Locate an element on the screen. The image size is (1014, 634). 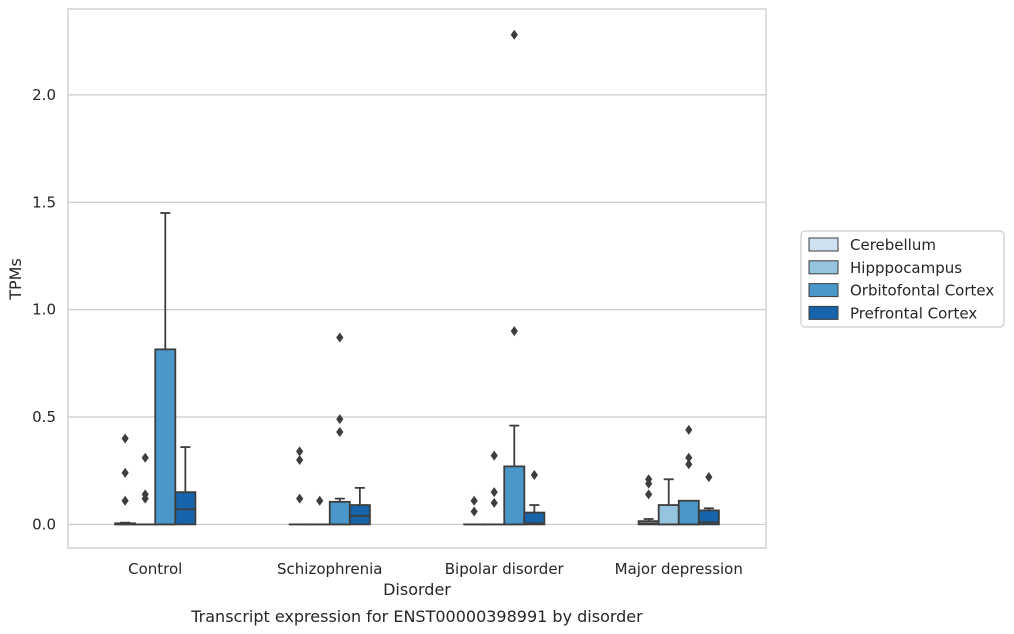
x-tick-label: Major depression is located at coordinates (679, 569).